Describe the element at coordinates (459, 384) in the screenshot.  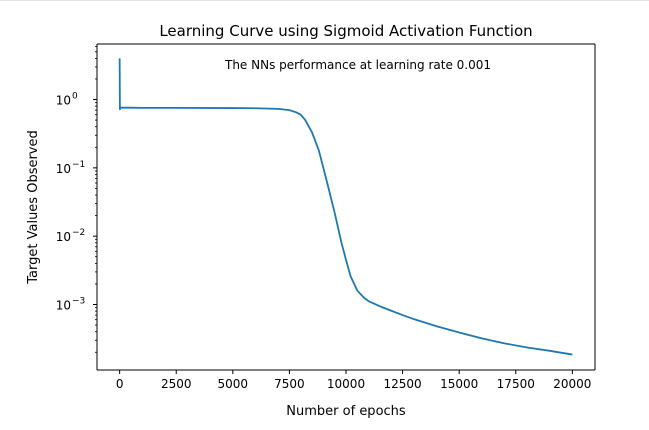
I see `x-tick-label: 15000` at that location.